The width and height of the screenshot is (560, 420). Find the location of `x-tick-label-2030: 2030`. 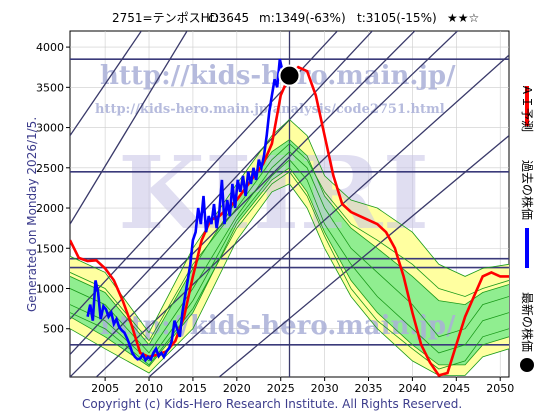

x-tick-label-2030: 2030 is located at coordinates (325, 388).